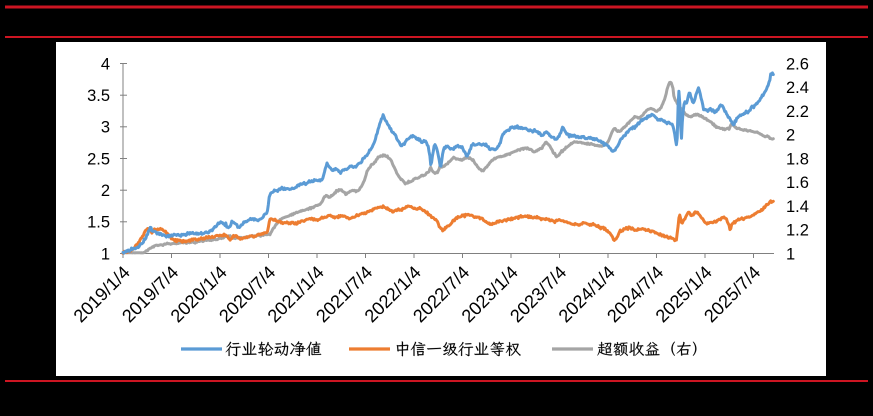 The width and height of the screenshot is (873, 416). What do you see at coordinates (105, 128) in the screenshot?
I see `svg-text: 3` at bounding box center [105, 128].